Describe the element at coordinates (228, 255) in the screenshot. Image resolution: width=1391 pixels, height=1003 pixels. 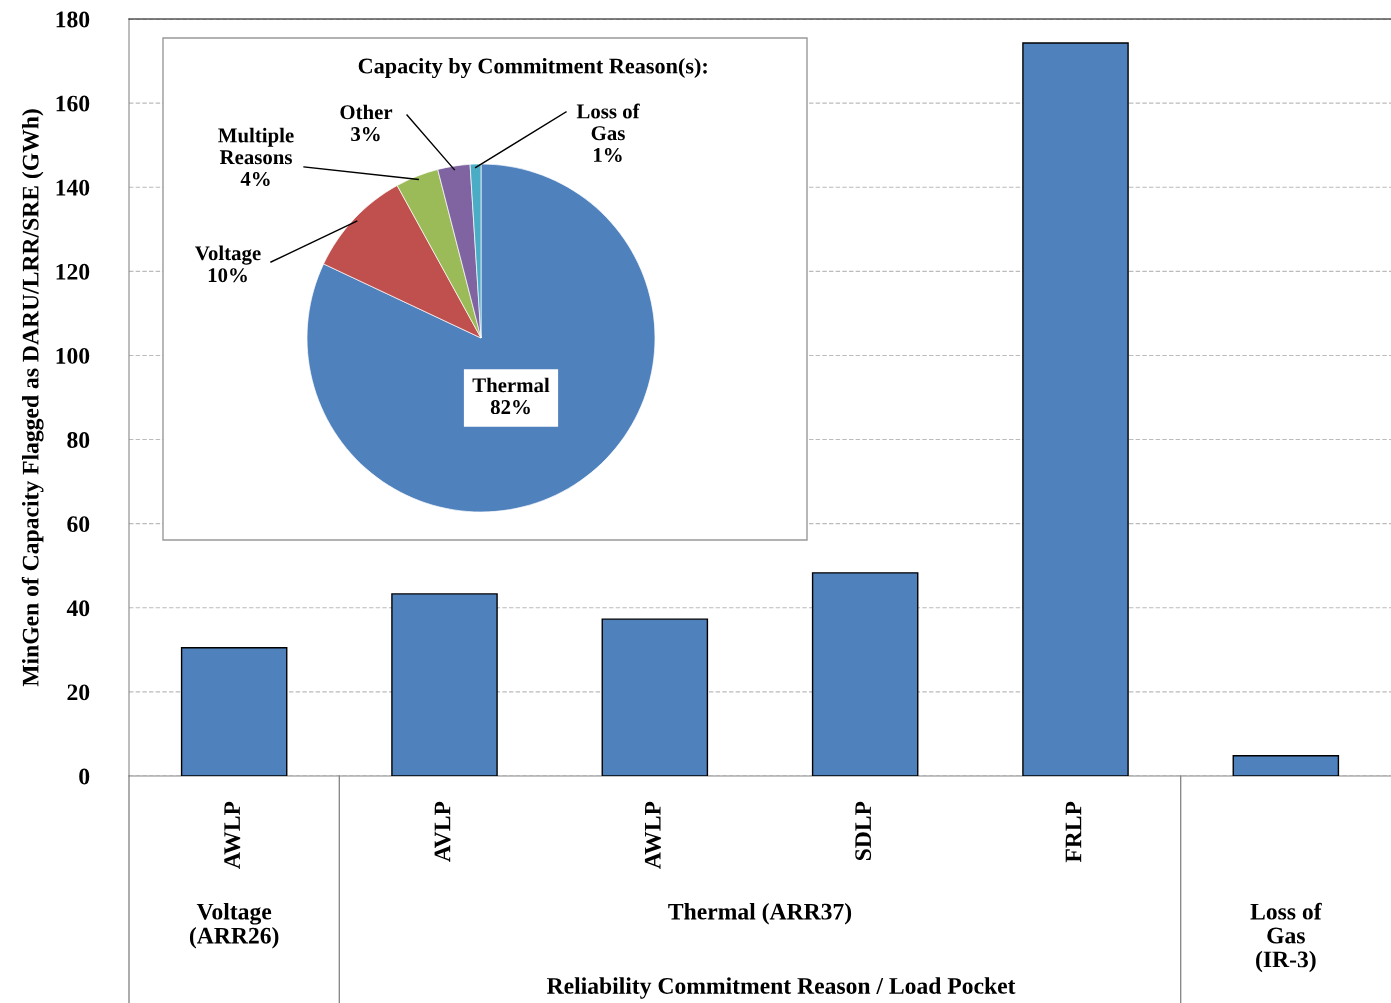
I see `slice-label: Voltage` at that location.